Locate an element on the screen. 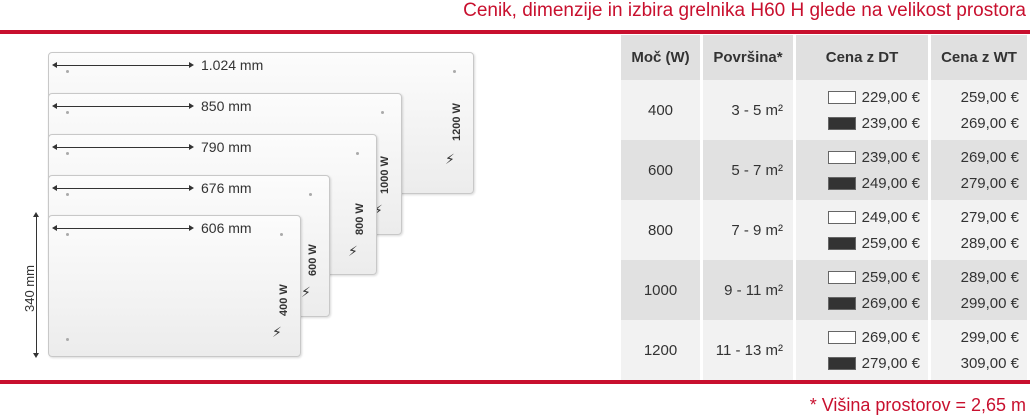  power-cell: 1200 is located at coordinates (660, 350).